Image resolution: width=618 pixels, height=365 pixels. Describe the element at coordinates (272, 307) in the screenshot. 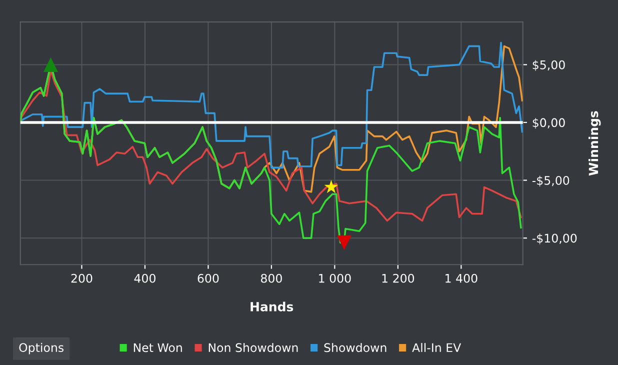

I see `x-axis-title: Hands` at that location.